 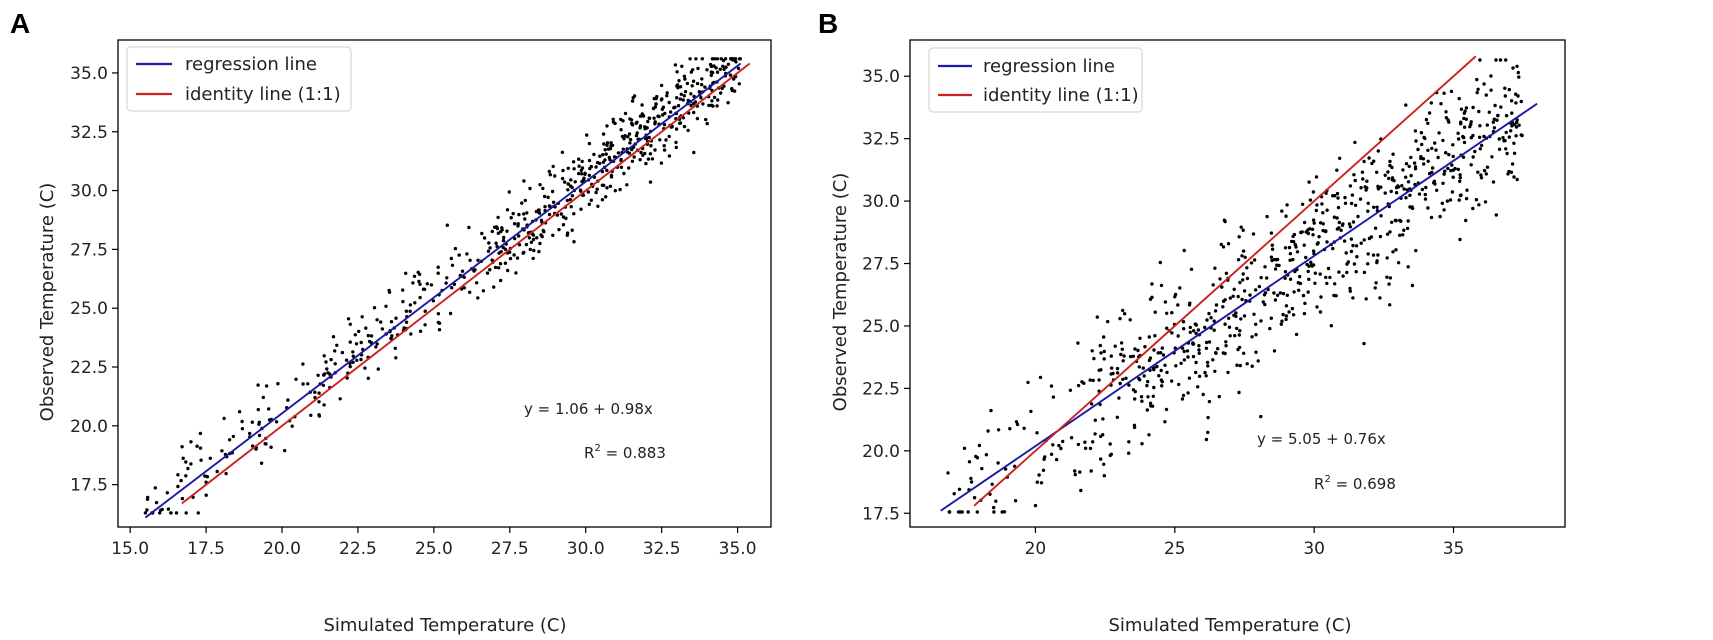 I want to click on panel-a-y-tick-label: 25.0, so click(x=89, y=309).